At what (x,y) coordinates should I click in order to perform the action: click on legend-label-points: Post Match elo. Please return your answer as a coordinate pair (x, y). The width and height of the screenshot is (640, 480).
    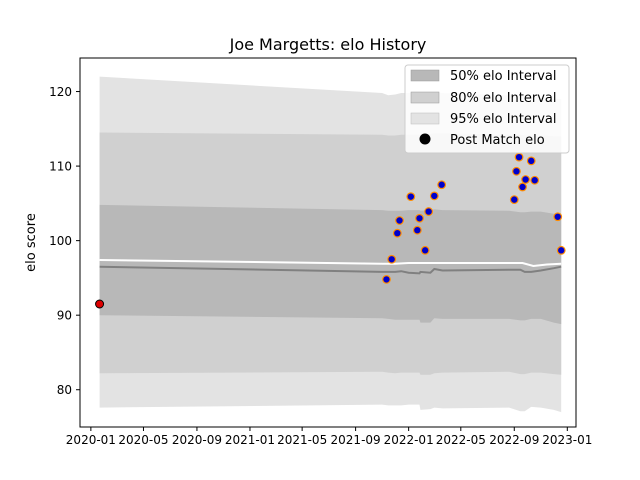
    Looking at the image, I should click on (497, 140).